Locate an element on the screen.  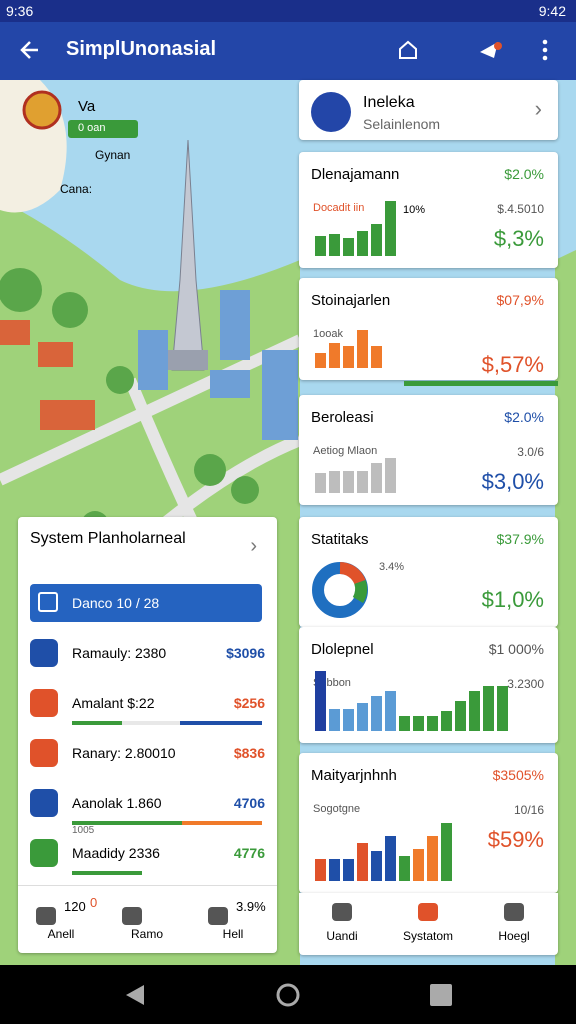
card-side: $.4.5010 is located at coordinates (520, 209).